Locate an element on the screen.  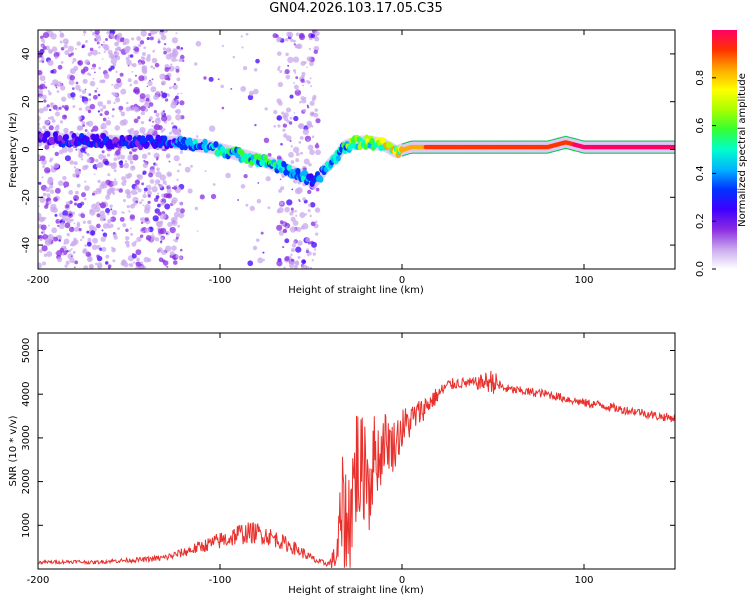
snr-x-tick-label: 0 is located at coordinates (402, 580).